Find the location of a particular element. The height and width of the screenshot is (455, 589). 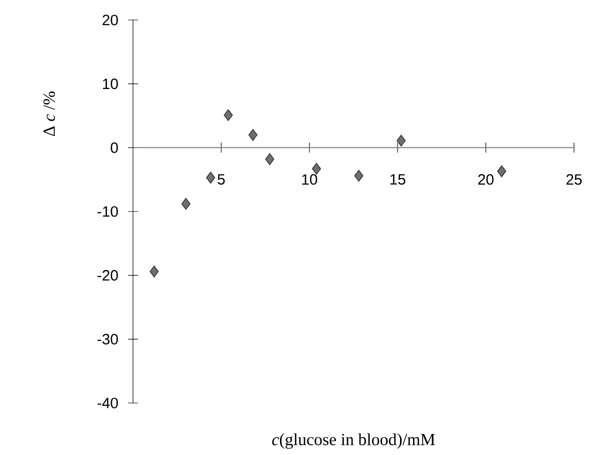

x-tick-label: 15 is located at coordinates (398, 179).